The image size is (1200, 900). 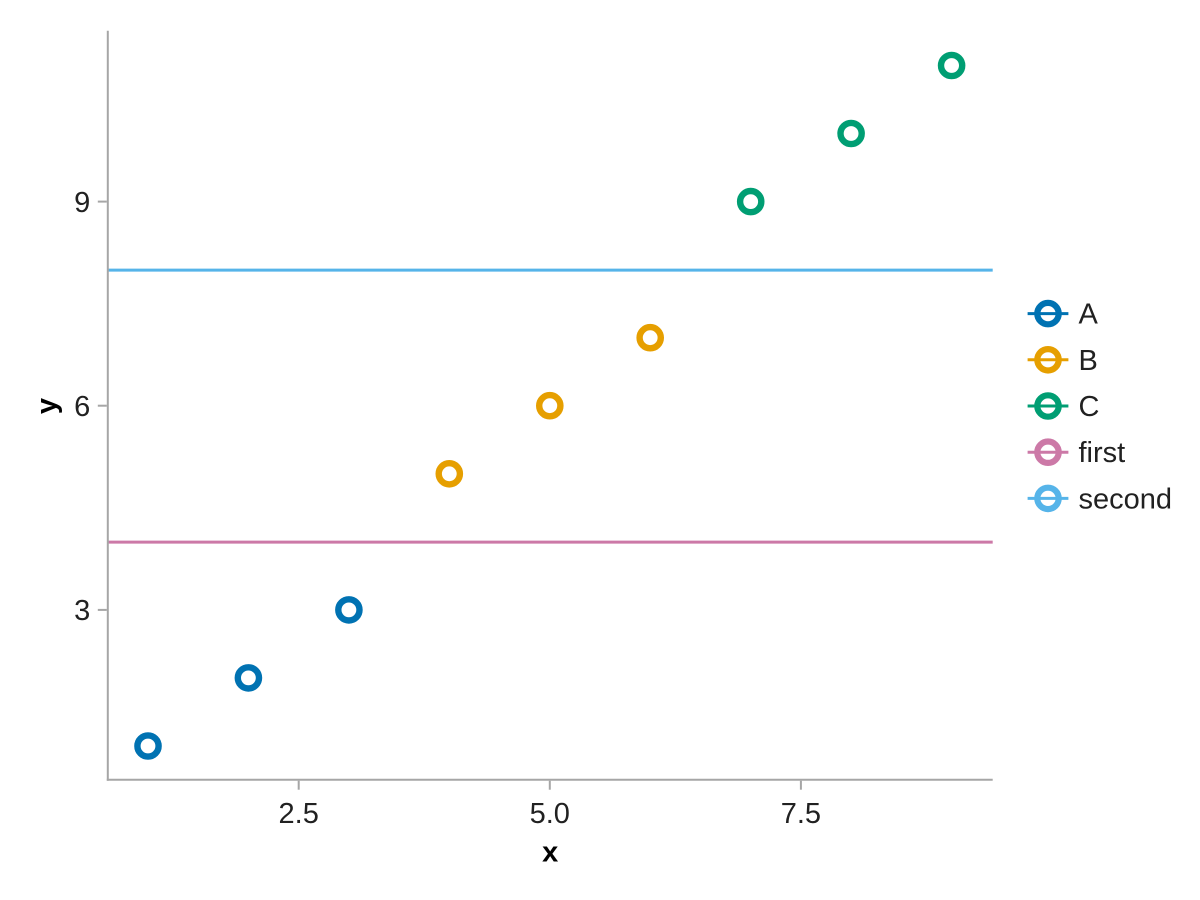 I want to click on svg-text: second, so click(x=1126, y=499).